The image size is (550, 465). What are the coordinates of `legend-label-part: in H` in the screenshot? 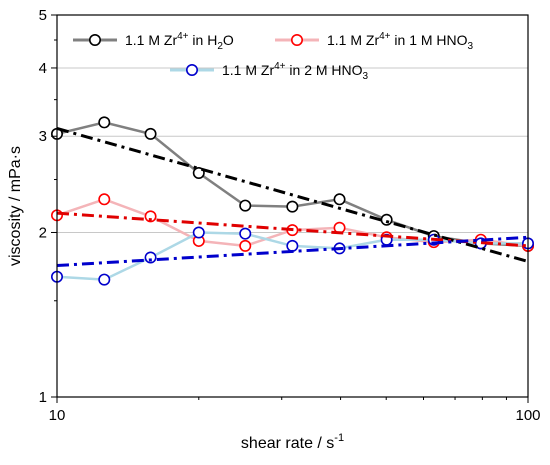 It's located at (203, 40).